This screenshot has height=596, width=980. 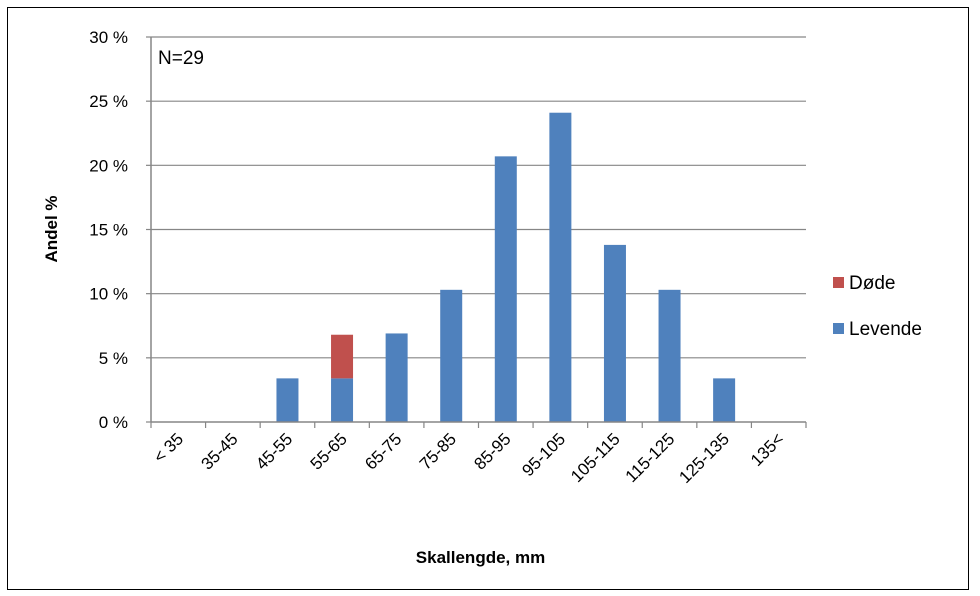 I want to click on legend-label-døde: Døde, so click(x=872, y=283).